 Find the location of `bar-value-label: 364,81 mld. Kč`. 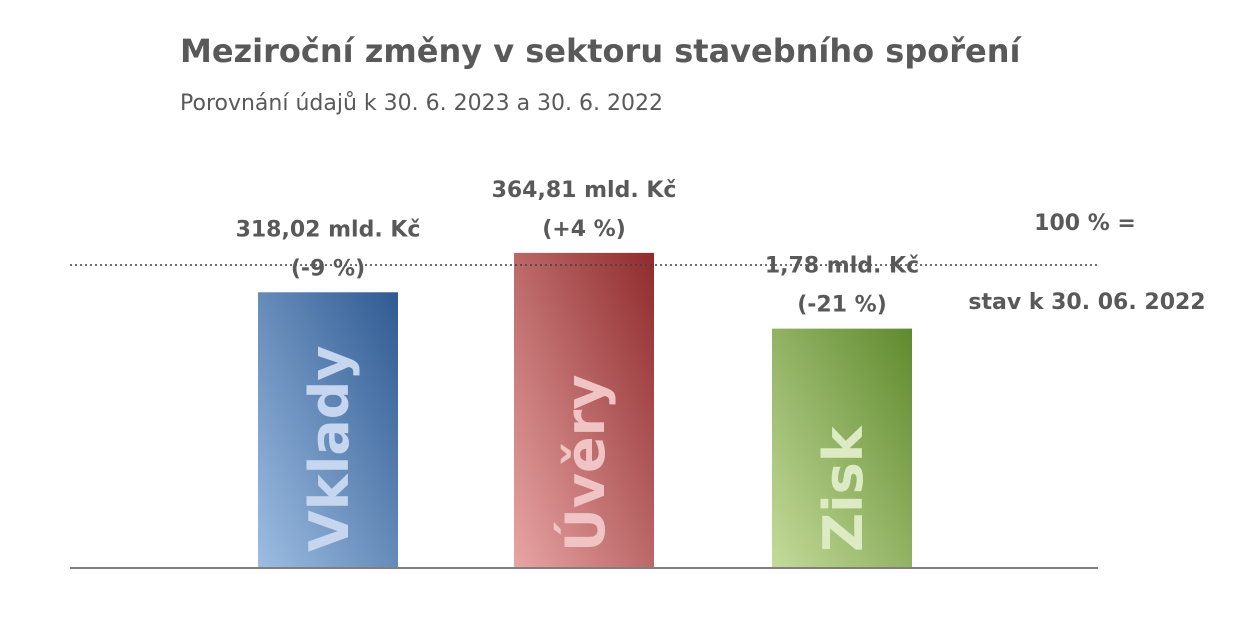

bar-value-label: 364,81 mld. Kč is located at coordinates (584, 190).